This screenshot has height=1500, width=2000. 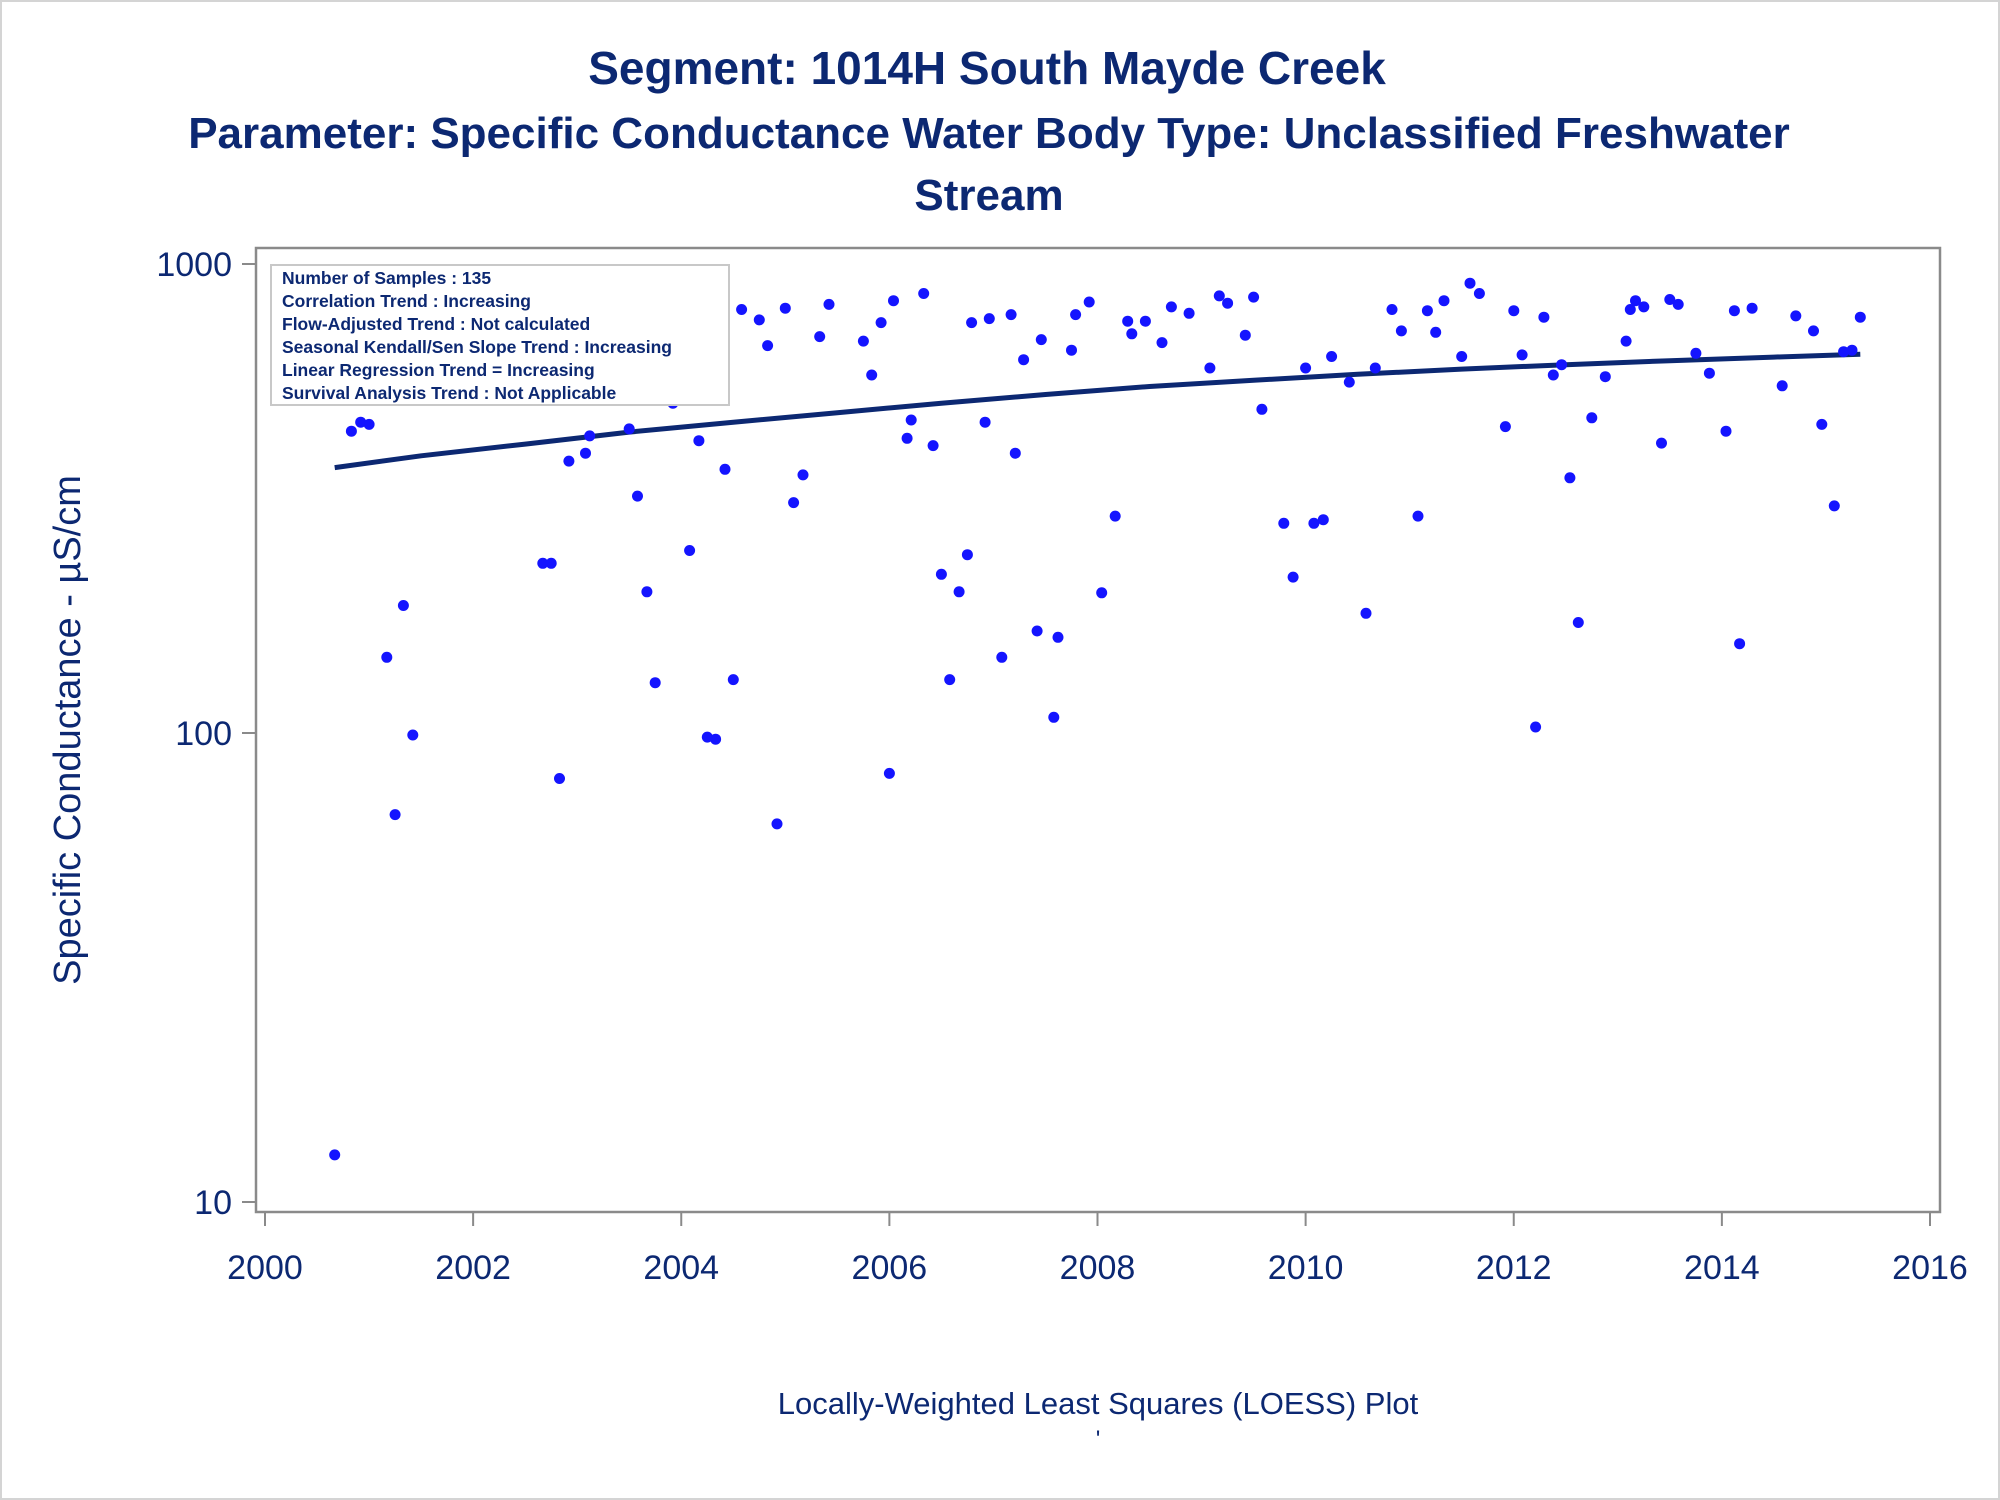 What do you see at coordinates (265, 1268) in the screenshot?
I see `x-tick-label: 2000` at bounding box center [265, 1268].